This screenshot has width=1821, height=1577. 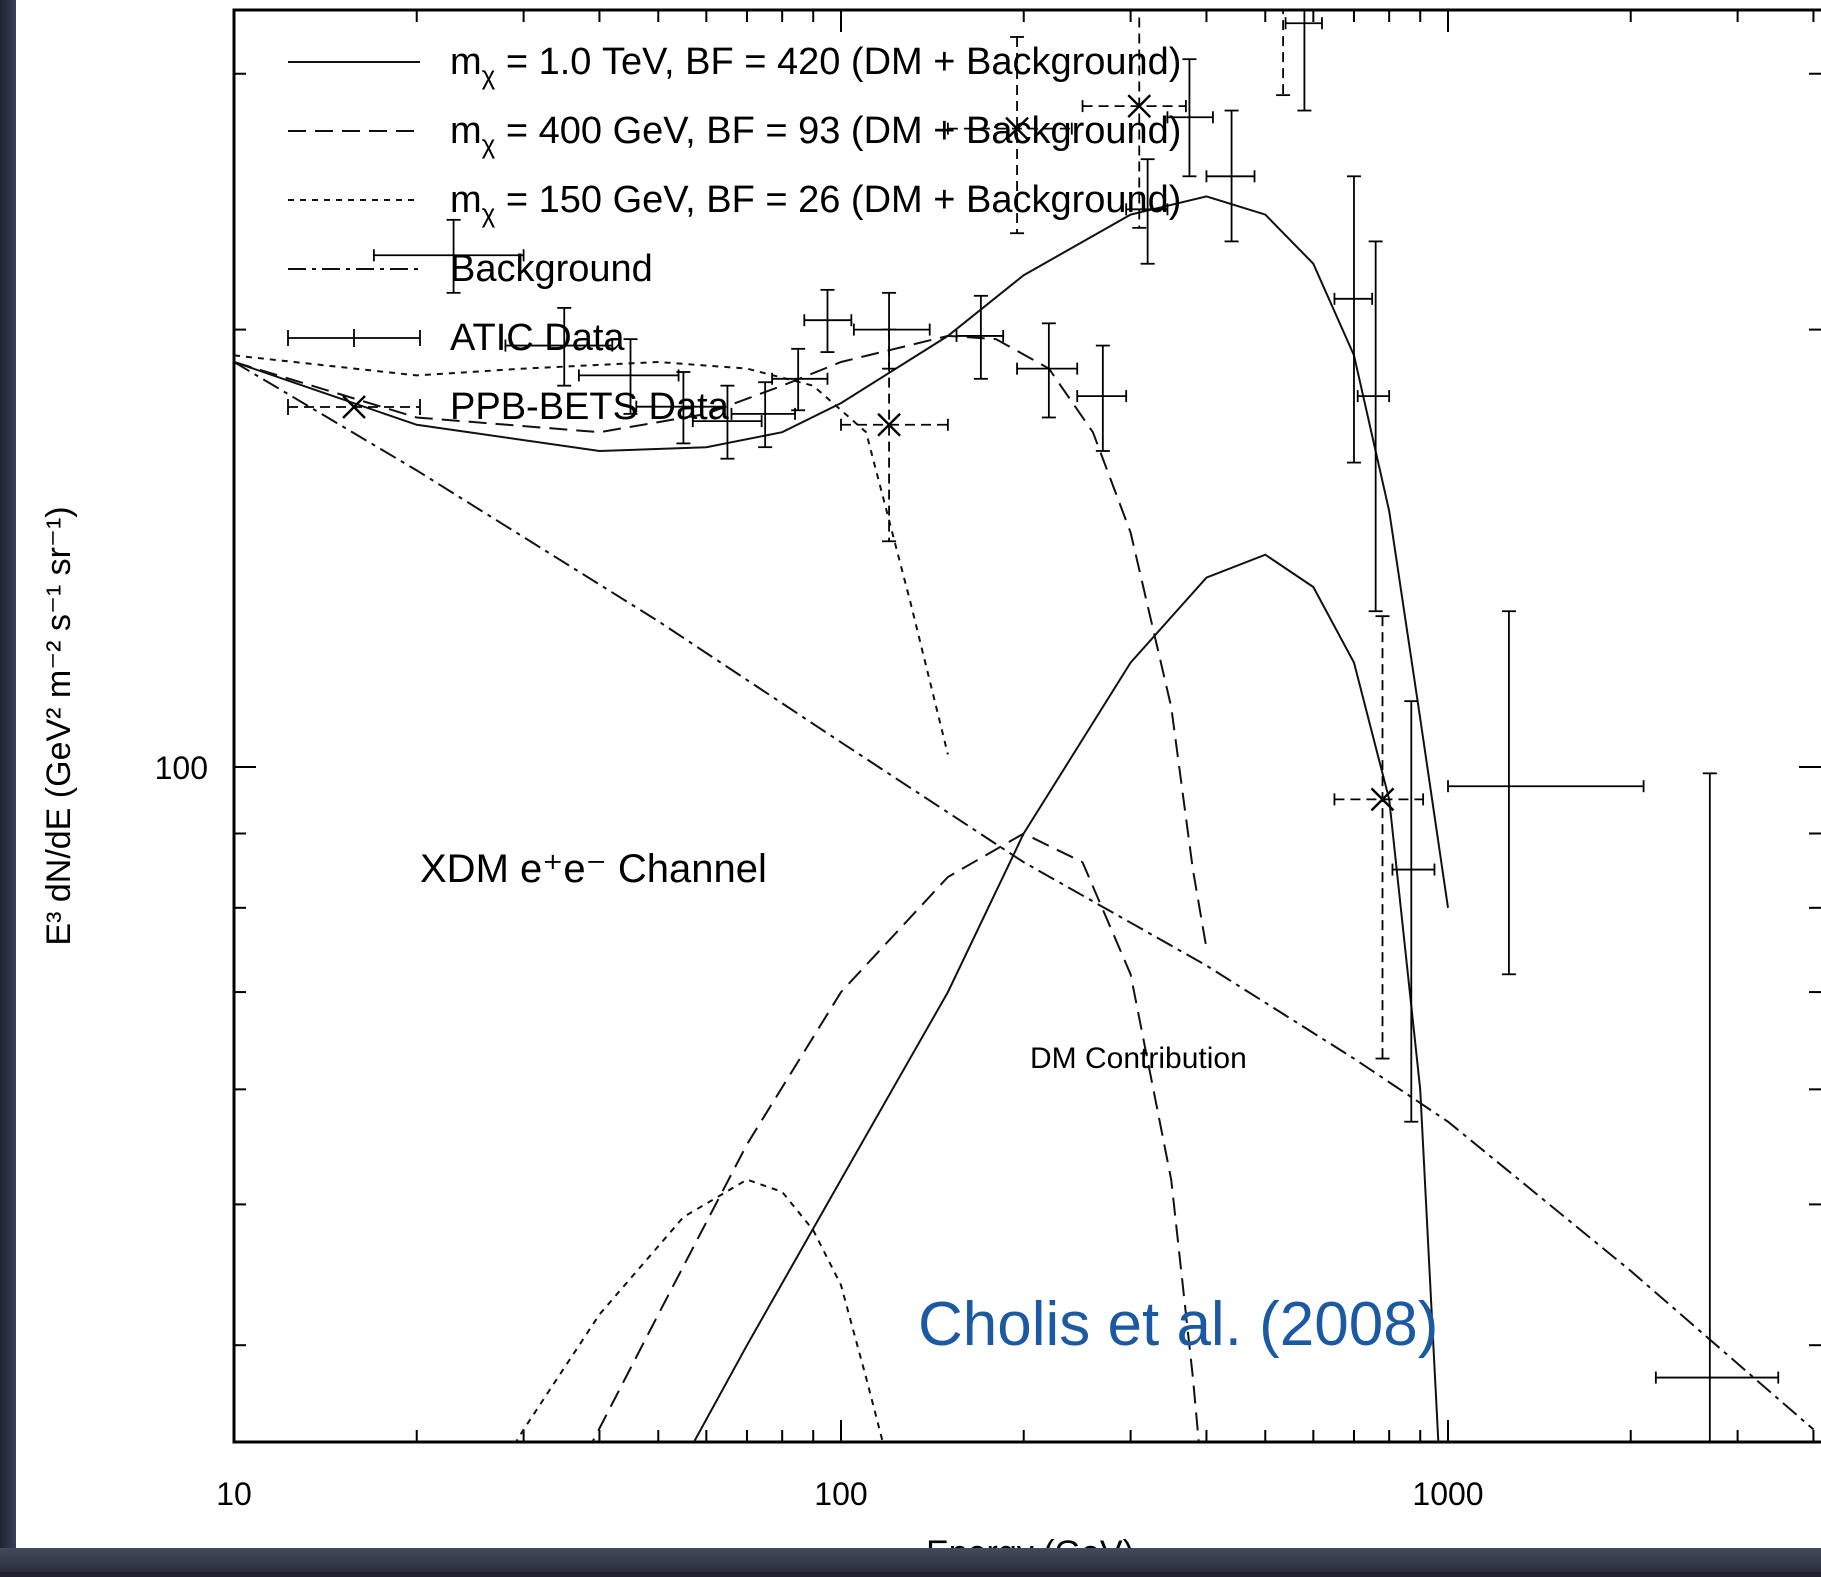 What do you see at coordinates (593, 869) in the screenshot?
I see `channel-annotation: XDM e⁺e⁻ Channel` at bounding box center [593, 869].